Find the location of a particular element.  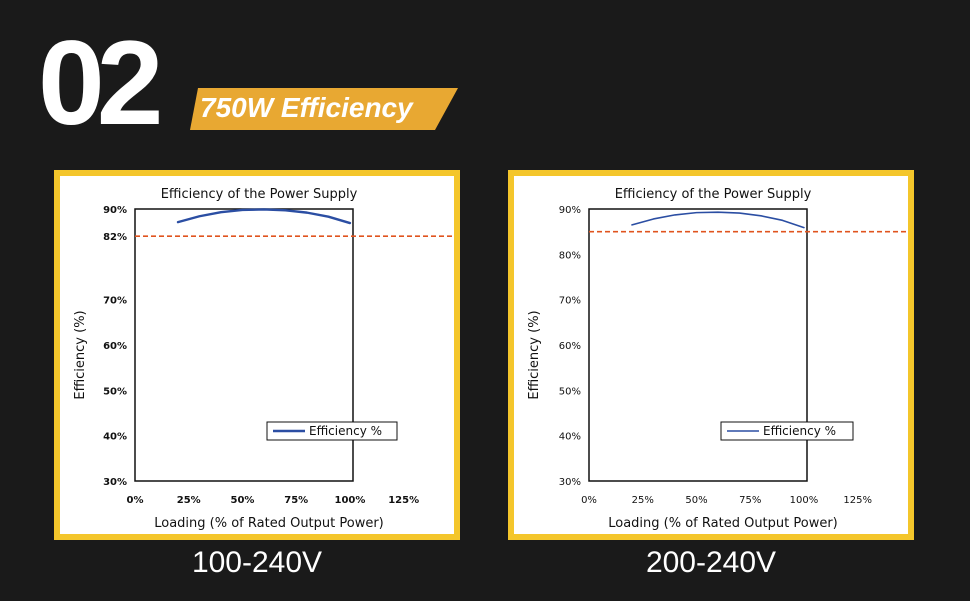

plot-frame is located at coordinates (698, 345).